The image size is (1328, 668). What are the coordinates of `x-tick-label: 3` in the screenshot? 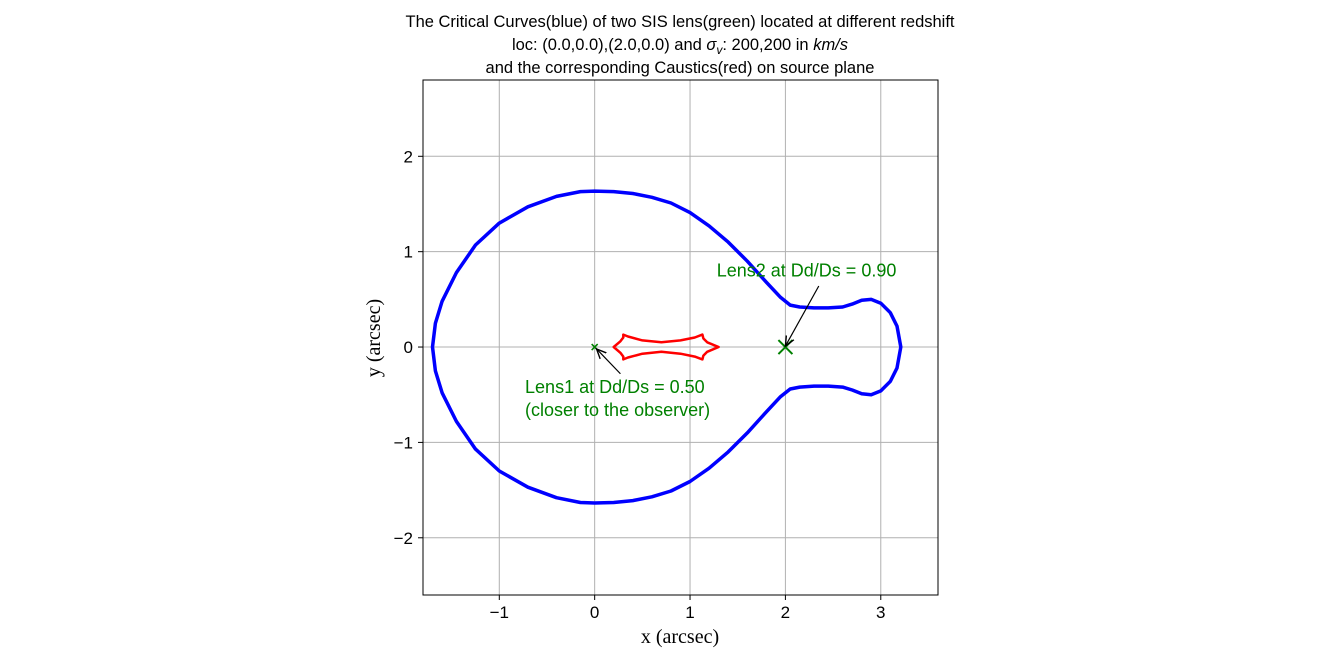 It's located at (880, 612).